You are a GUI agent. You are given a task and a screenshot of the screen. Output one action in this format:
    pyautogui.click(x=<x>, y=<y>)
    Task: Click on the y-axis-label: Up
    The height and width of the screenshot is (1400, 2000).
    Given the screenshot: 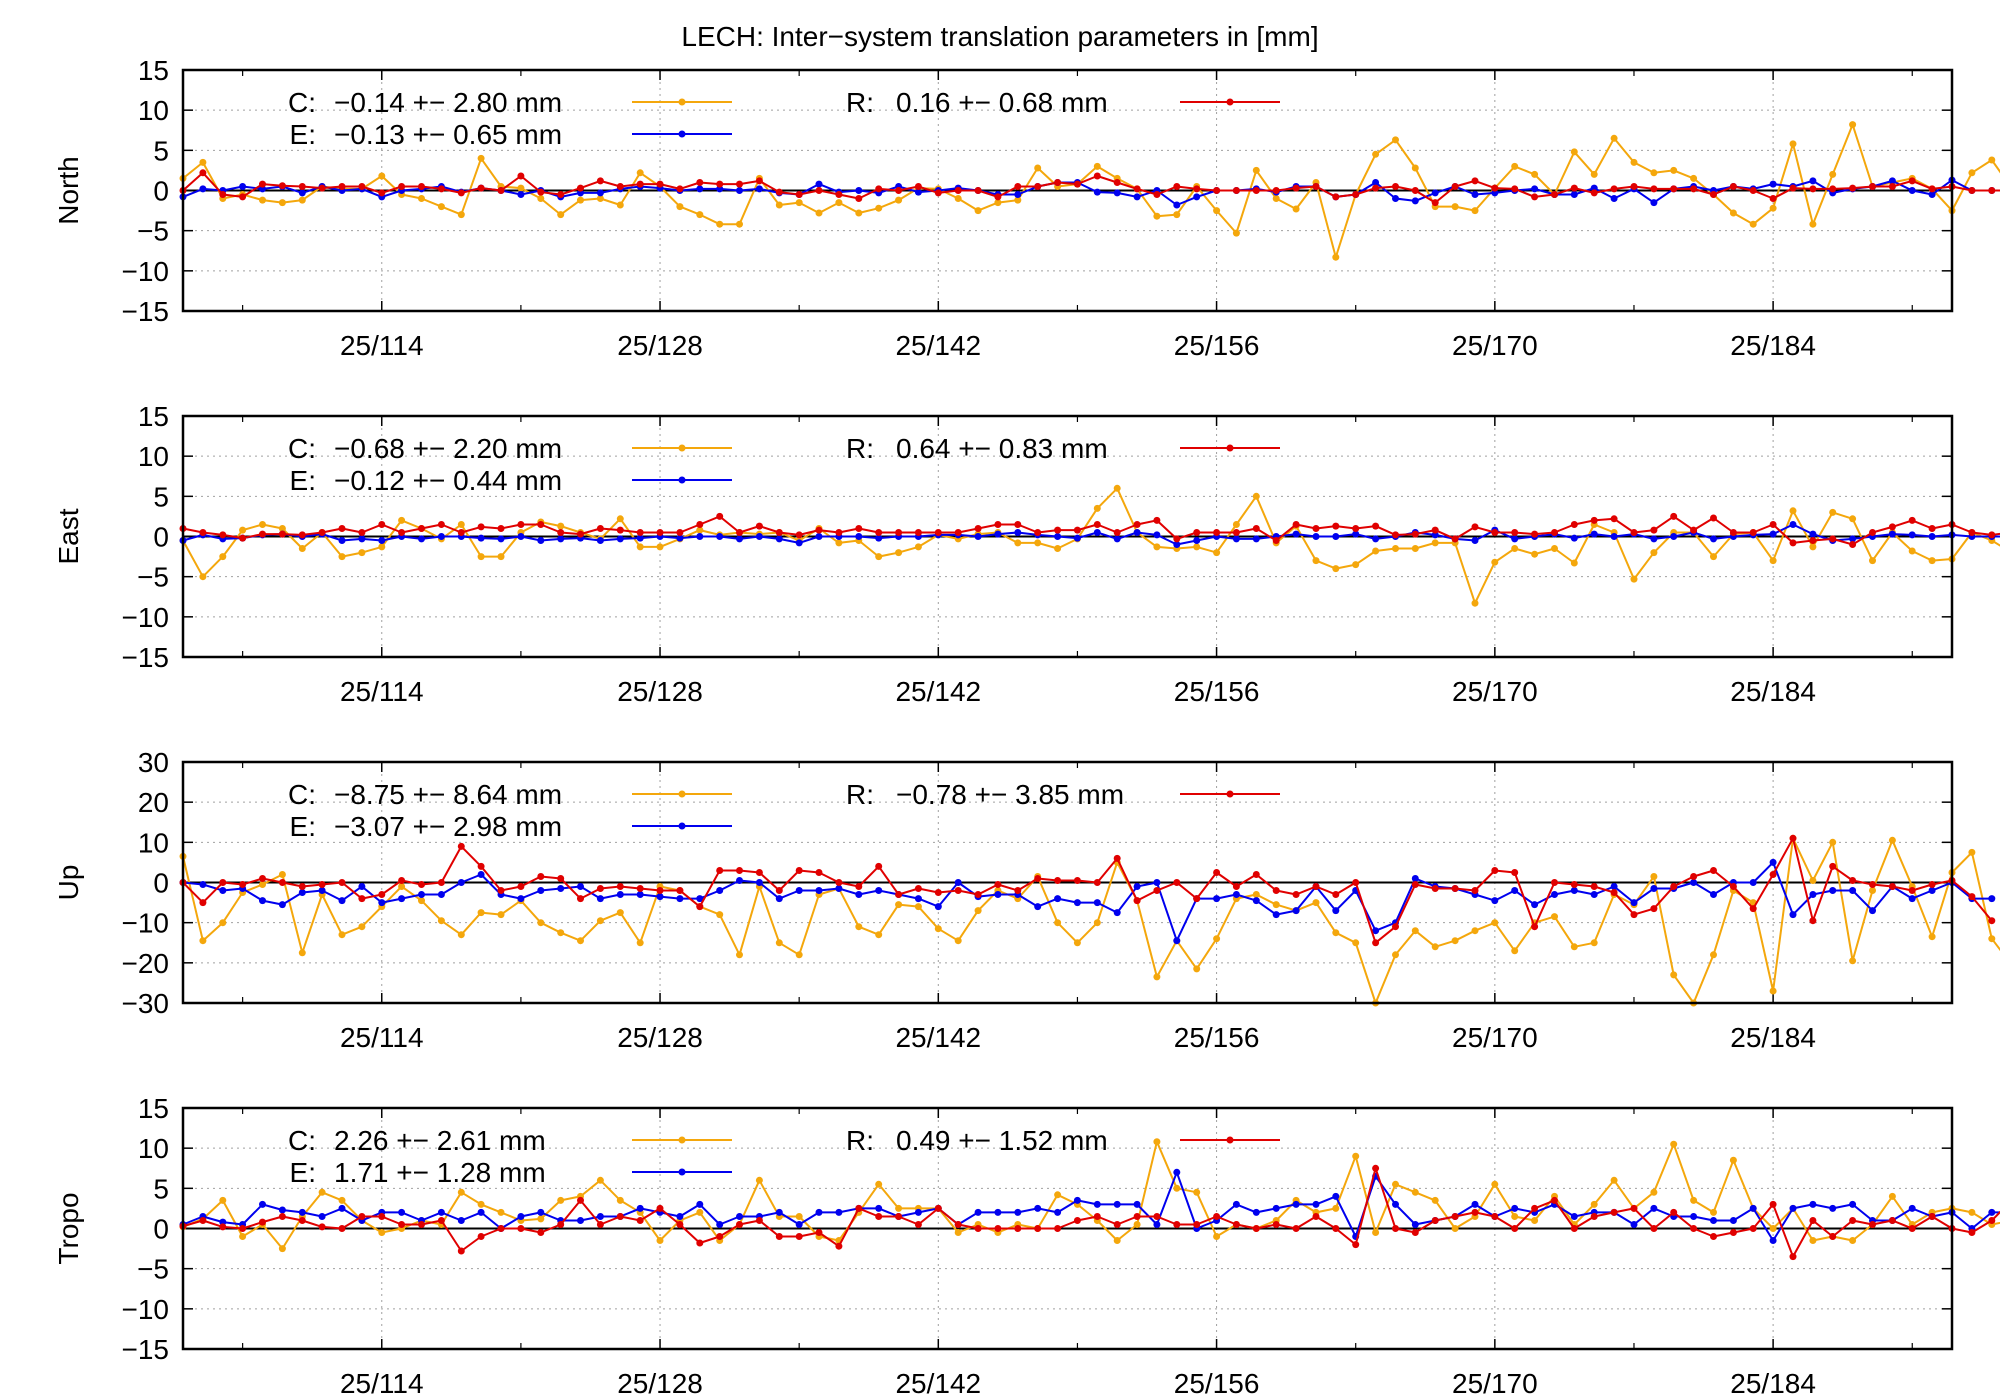 What is the action you would take?
    pyautogui.click(x=68, y=883)
    